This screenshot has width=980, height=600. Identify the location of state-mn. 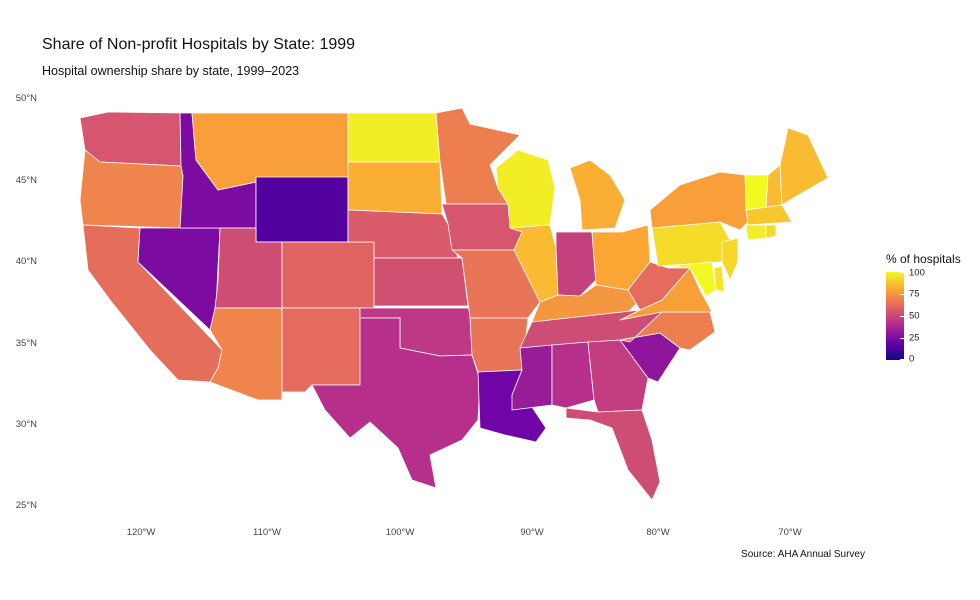
(478, 156).